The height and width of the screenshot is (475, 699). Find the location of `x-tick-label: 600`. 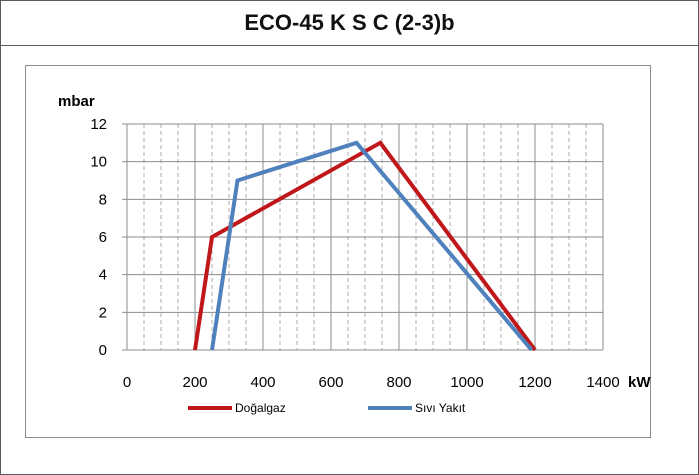

x-tick-label: 600 is located at coordinates (330, 382).